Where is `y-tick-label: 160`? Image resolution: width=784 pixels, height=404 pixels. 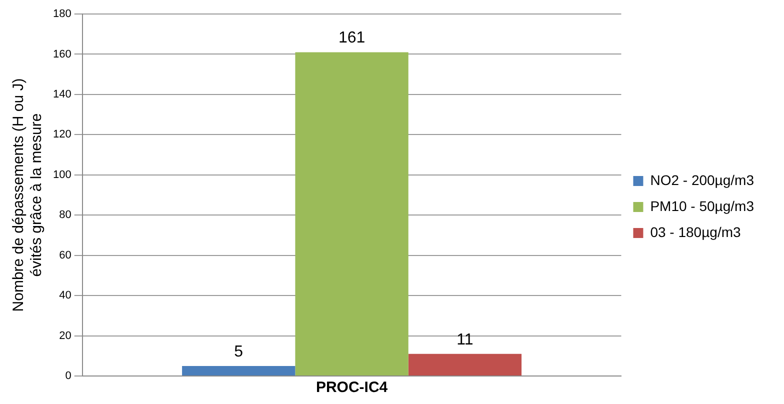 y-tick-label: 160 is located at coordinates (62, 54).